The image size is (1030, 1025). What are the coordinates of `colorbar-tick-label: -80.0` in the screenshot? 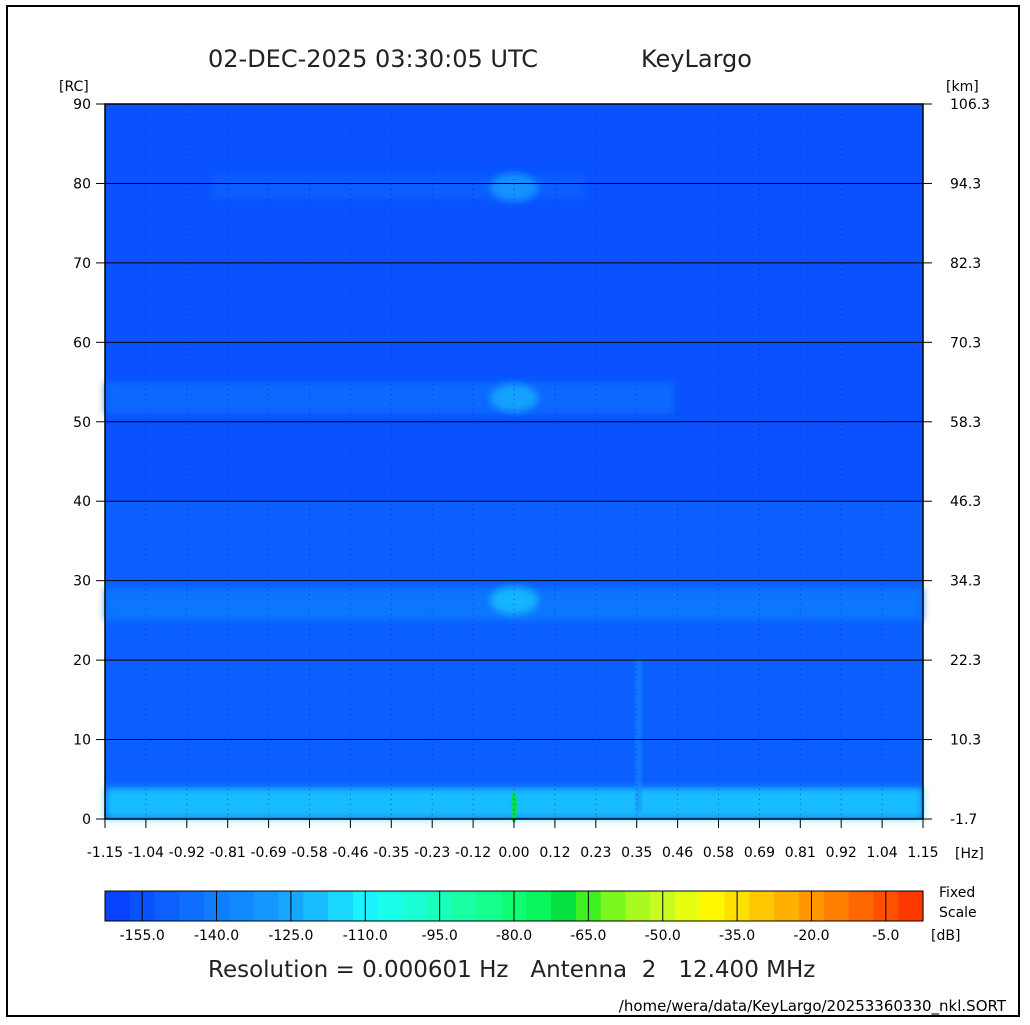 It's located at (514, 936).